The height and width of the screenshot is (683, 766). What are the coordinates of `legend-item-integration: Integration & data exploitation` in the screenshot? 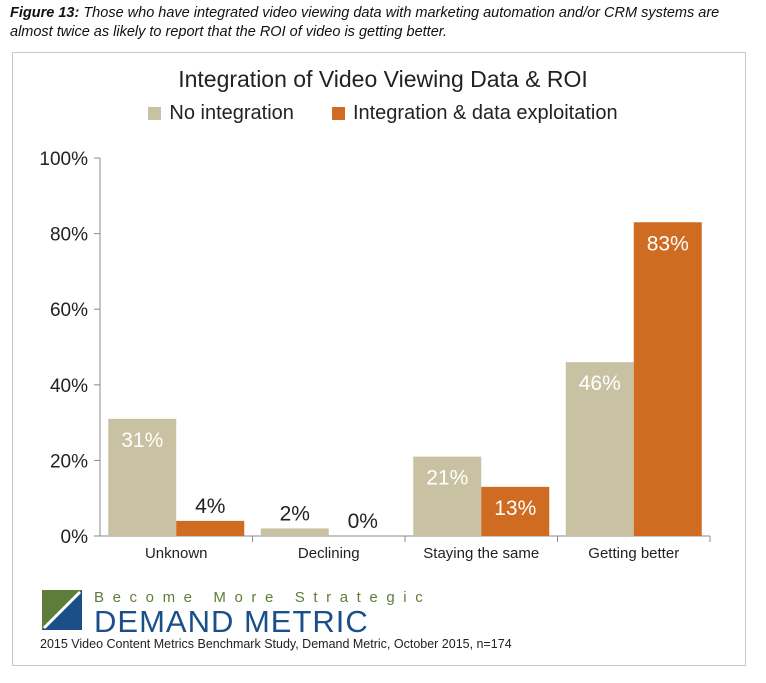 It's located at (474, 113).